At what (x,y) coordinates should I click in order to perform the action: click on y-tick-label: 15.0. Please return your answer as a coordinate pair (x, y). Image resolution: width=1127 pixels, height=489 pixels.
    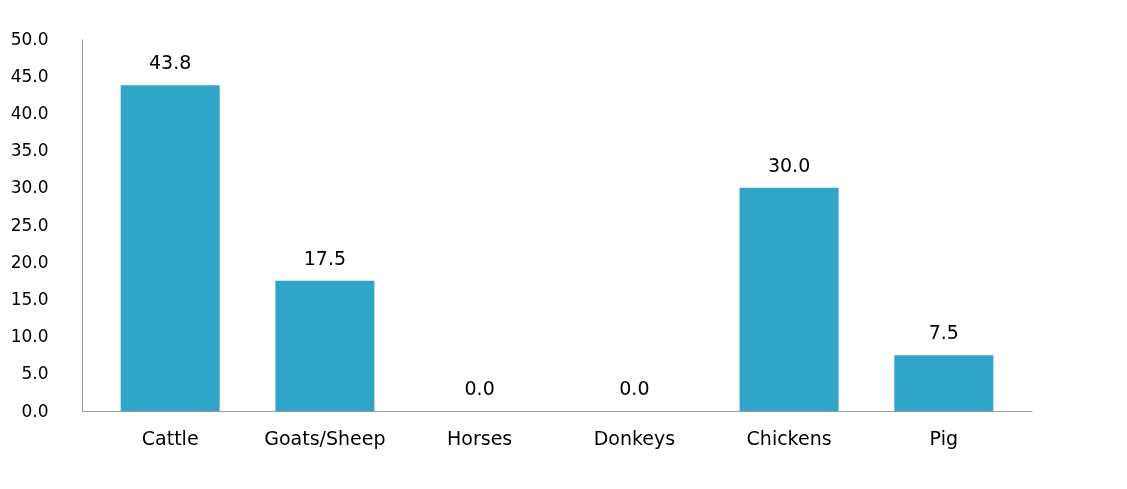
    Looking at the image, I should click on (29, 298).